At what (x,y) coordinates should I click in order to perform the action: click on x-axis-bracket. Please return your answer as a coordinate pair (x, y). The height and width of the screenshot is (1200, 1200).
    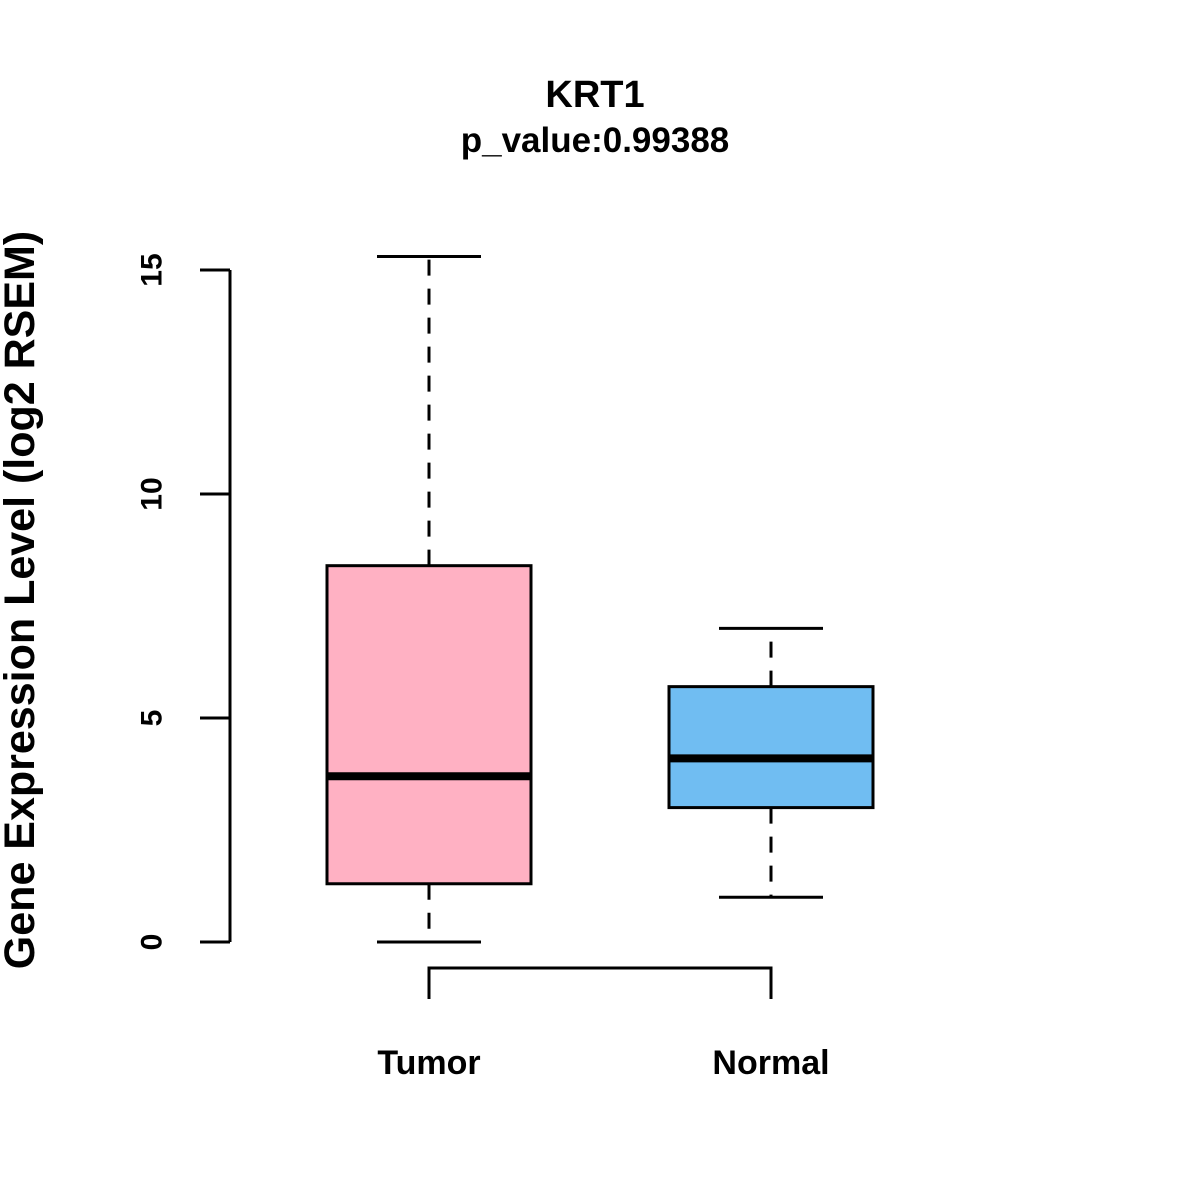
    Looking at the image, I should click on (600, 982).